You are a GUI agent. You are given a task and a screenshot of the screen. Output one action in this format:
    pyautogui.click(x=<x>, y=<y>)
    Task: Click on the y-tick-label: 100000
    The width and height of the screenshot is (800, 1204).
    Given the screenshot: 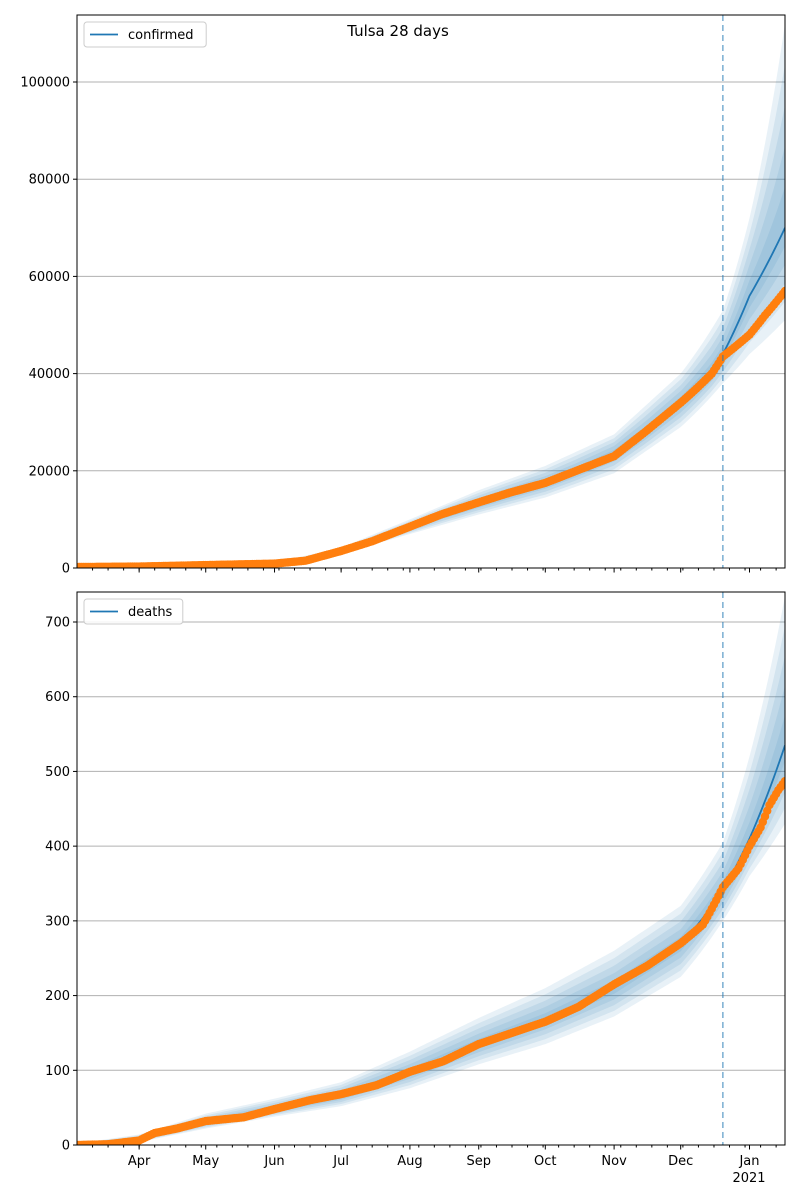 What is the action you would take?
    pyautogui.click(x=45, y=83)
    